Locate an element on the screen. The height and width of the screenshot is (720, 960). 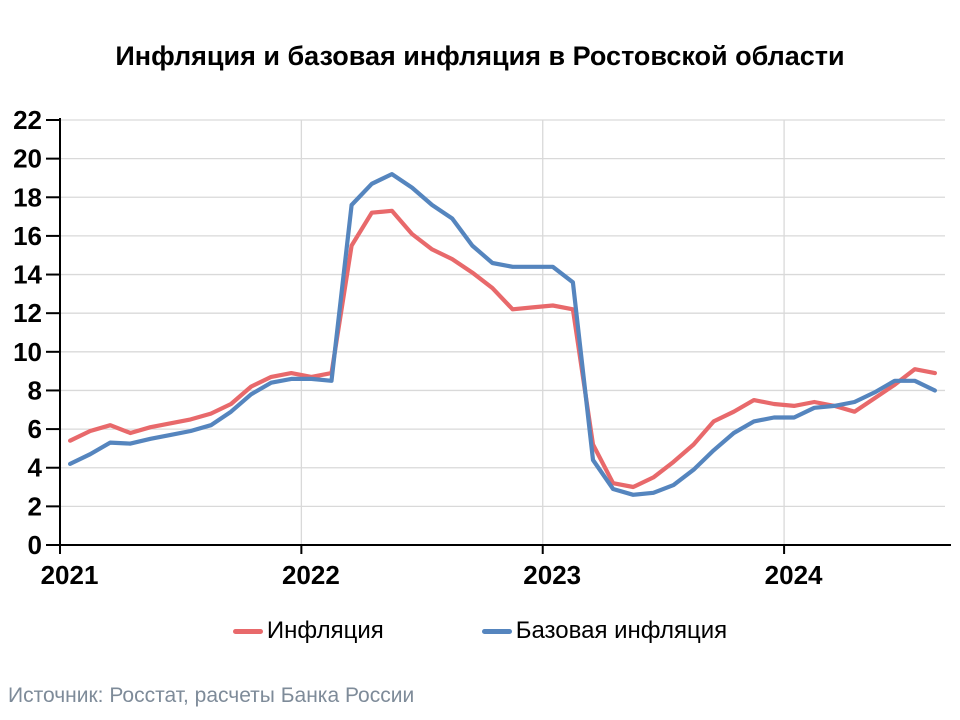
inflation-legend-swatch is located at coordinates (247, 631).